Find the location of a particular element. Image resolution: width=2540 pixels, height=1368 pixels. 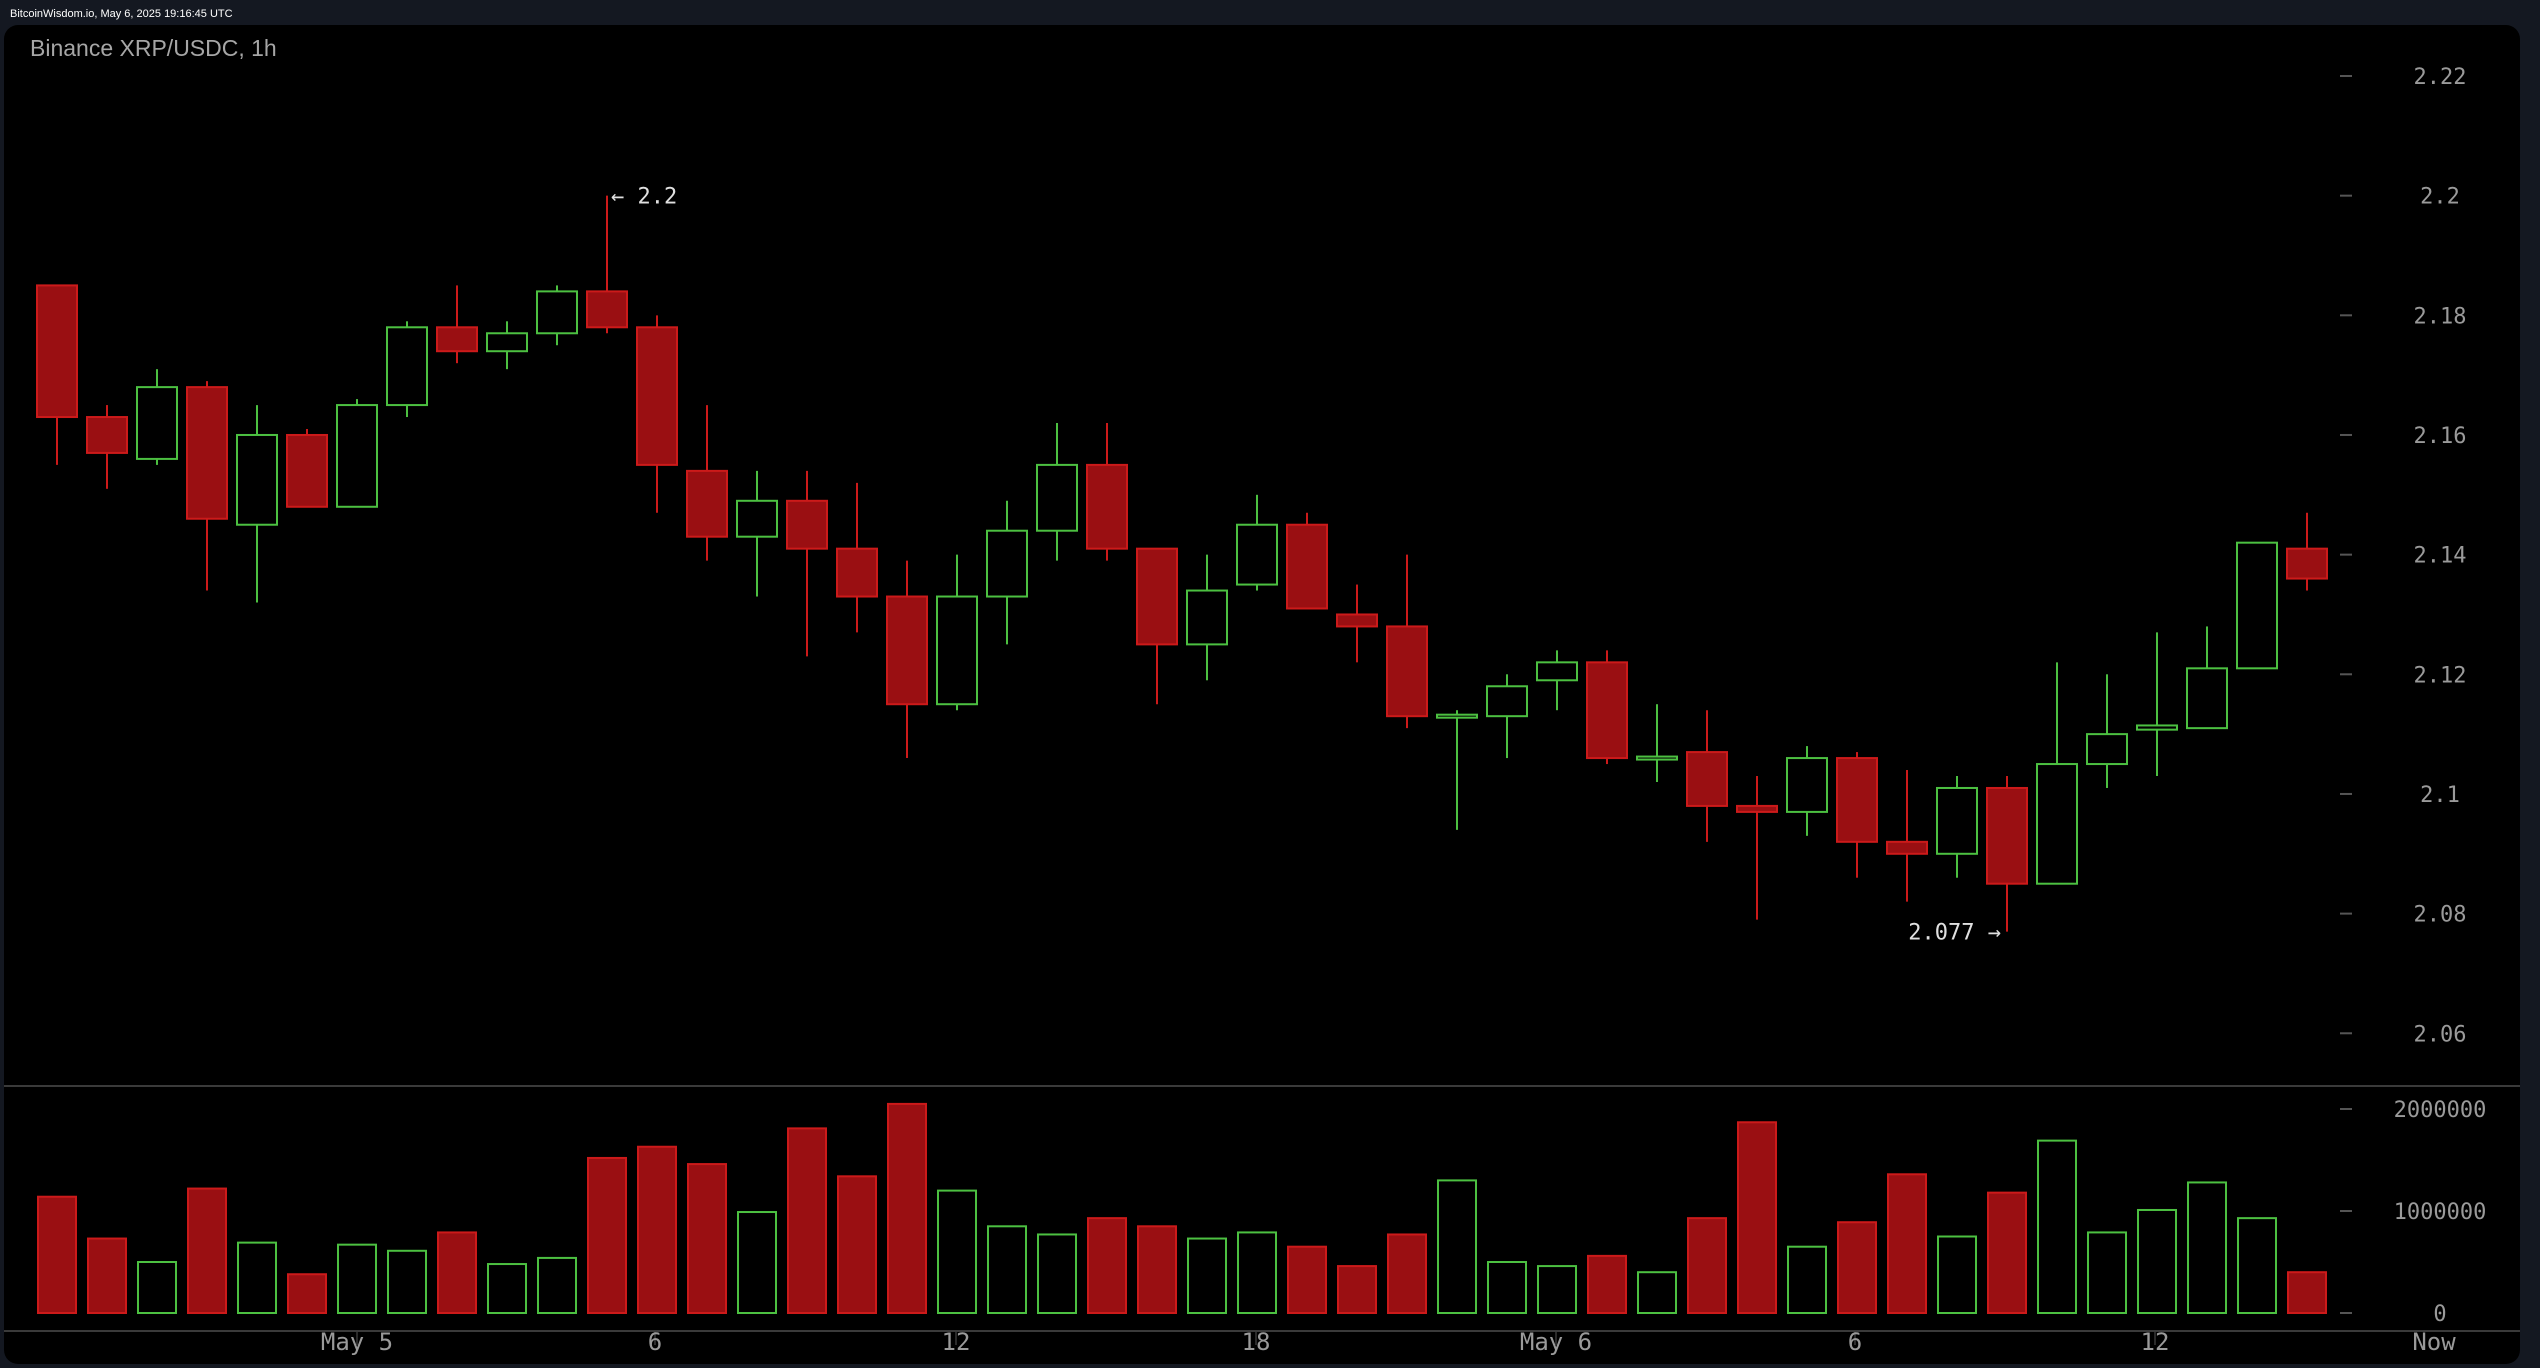

price-tick-label: 2.14 is located at coordinates (2440, 556).